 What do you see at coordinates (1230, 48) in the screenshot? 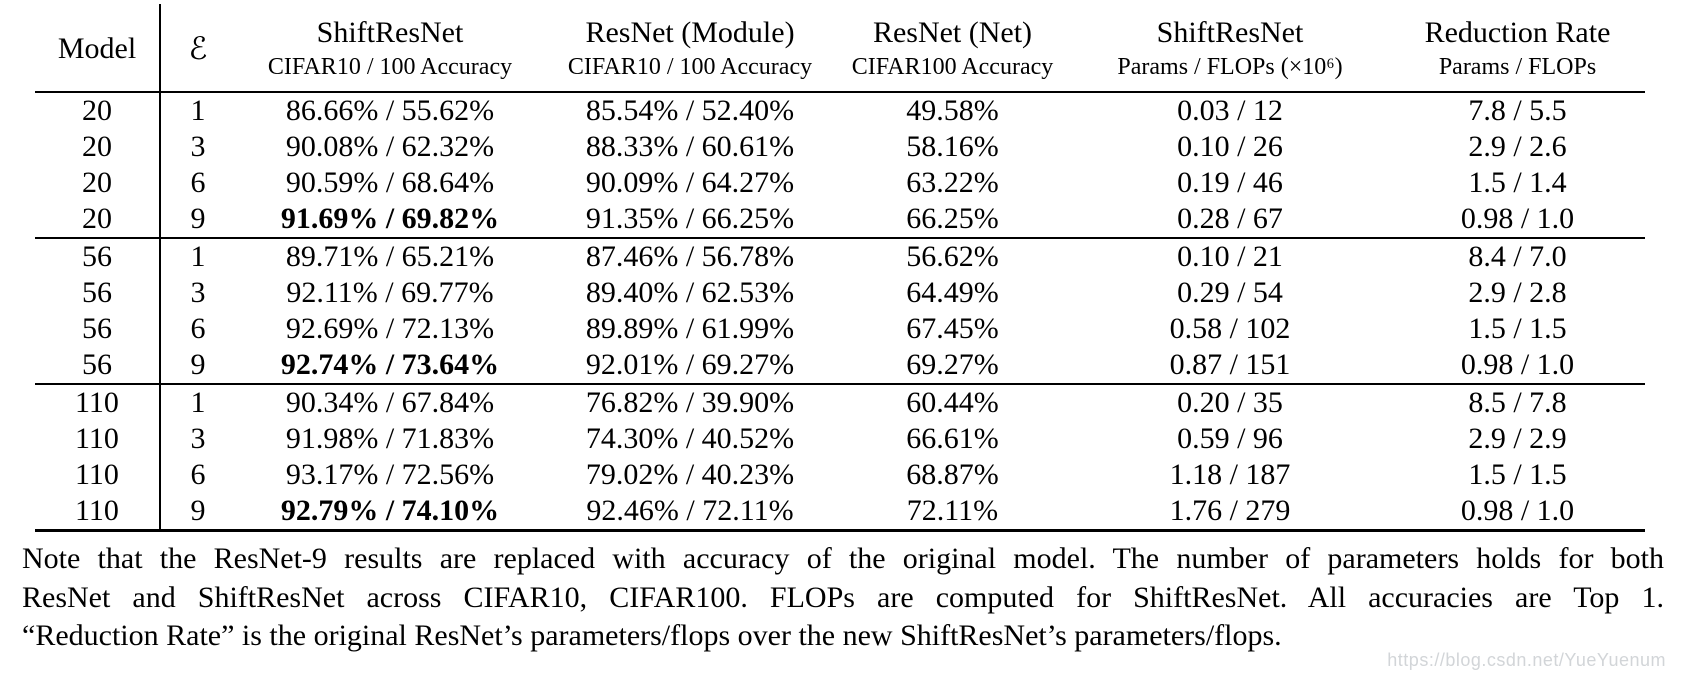
I see `header-shiftresnet-params-flops: ShiftResNet Params / FLOPs (×10⁶)` at bounding box center [1230, 48].